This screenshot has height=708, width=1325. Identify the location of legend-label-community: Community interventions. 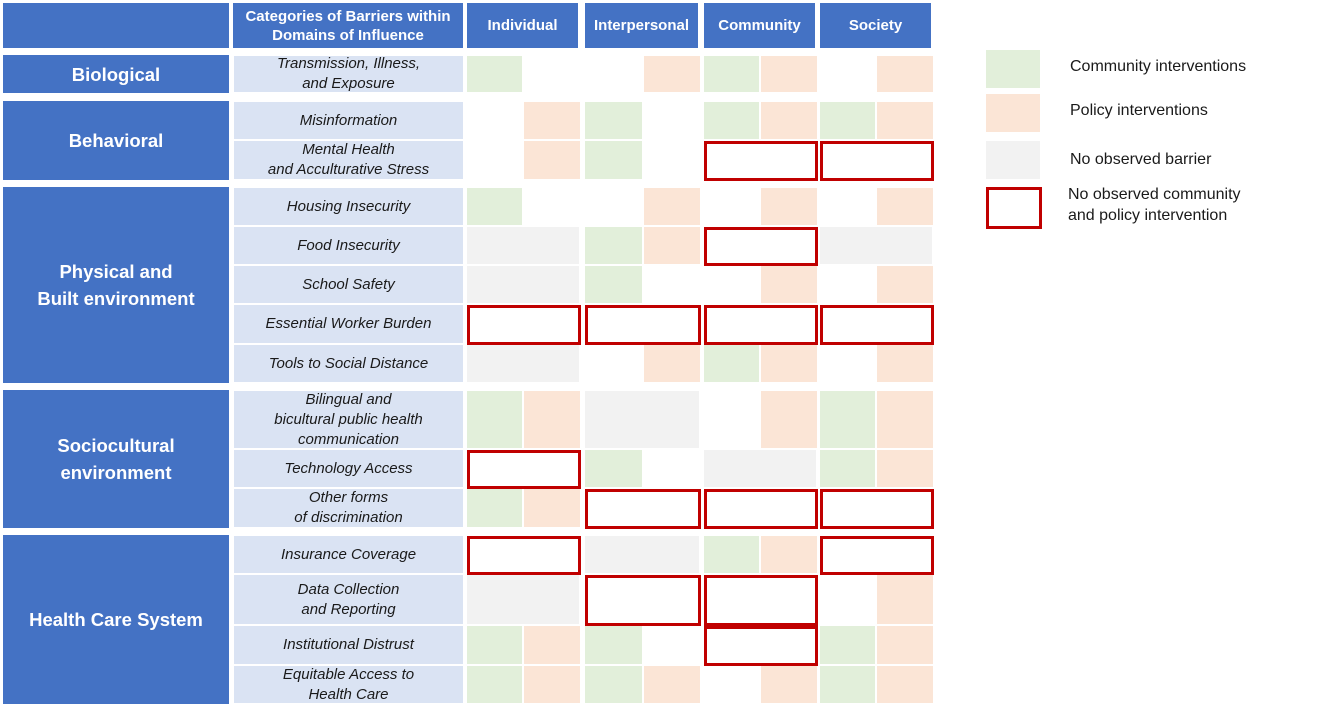
(1158, 66).